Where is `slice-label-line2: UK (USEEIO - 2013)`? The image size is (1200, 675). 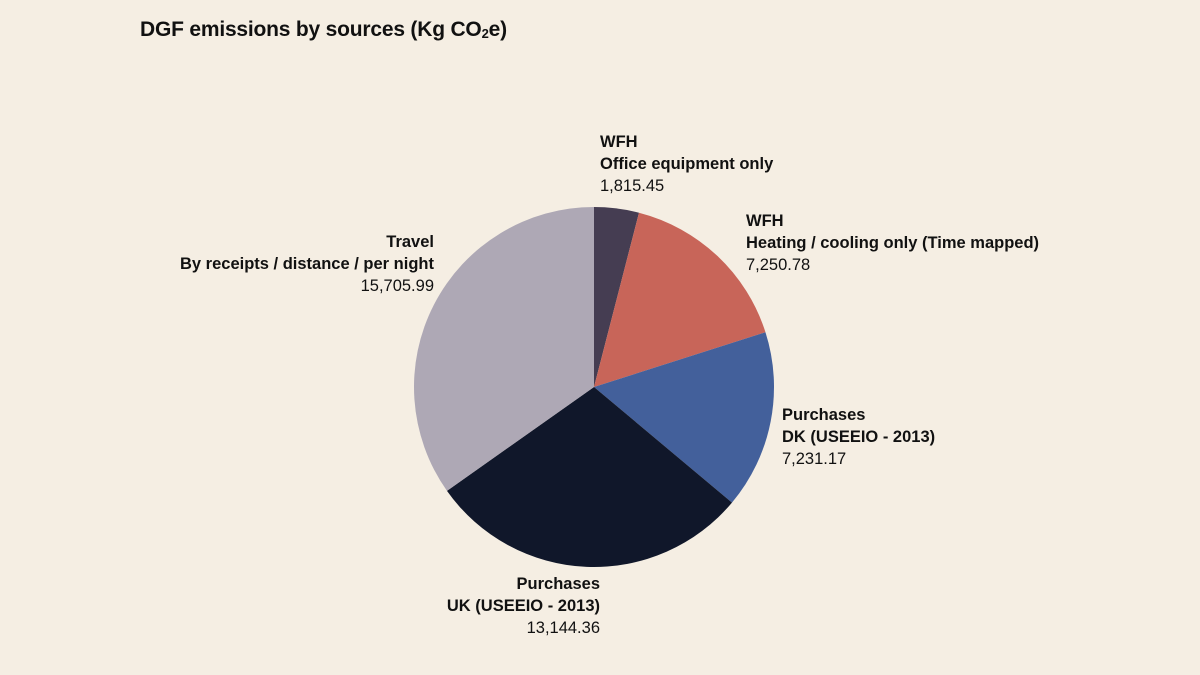
slice-label-line2: UK (USEEIO - 2013) is located at coordinates (523, 606).